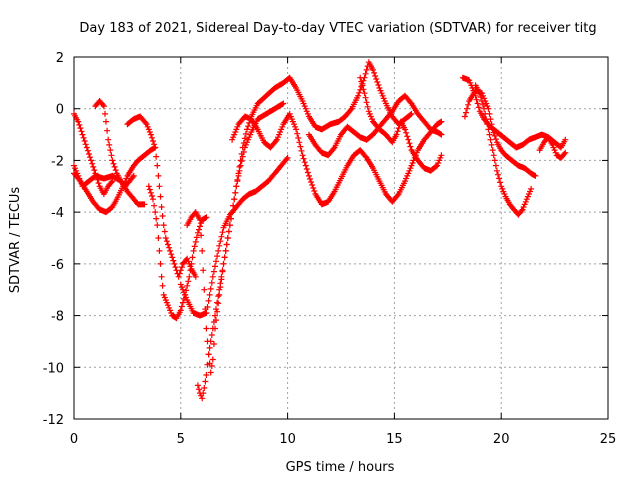  Describe the element at coordinates (60, 58) in the screenshot. I see `y-tick-label: 2` at that location.